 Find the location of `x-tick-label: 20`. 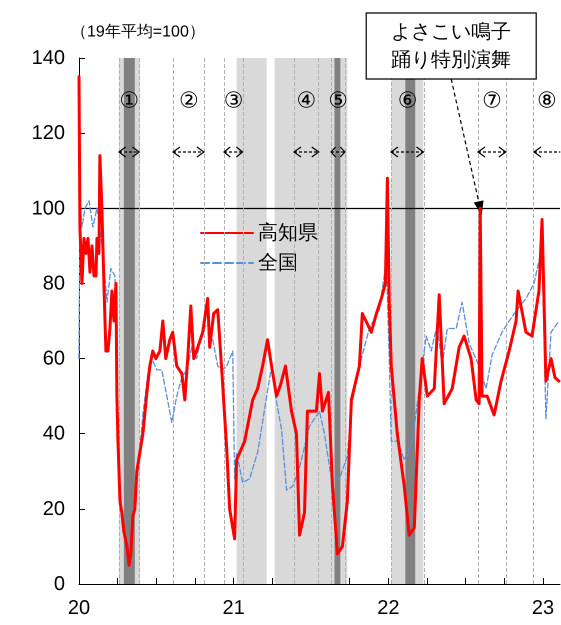

x-tick-label: 20 is located at coordinates (79, 608).